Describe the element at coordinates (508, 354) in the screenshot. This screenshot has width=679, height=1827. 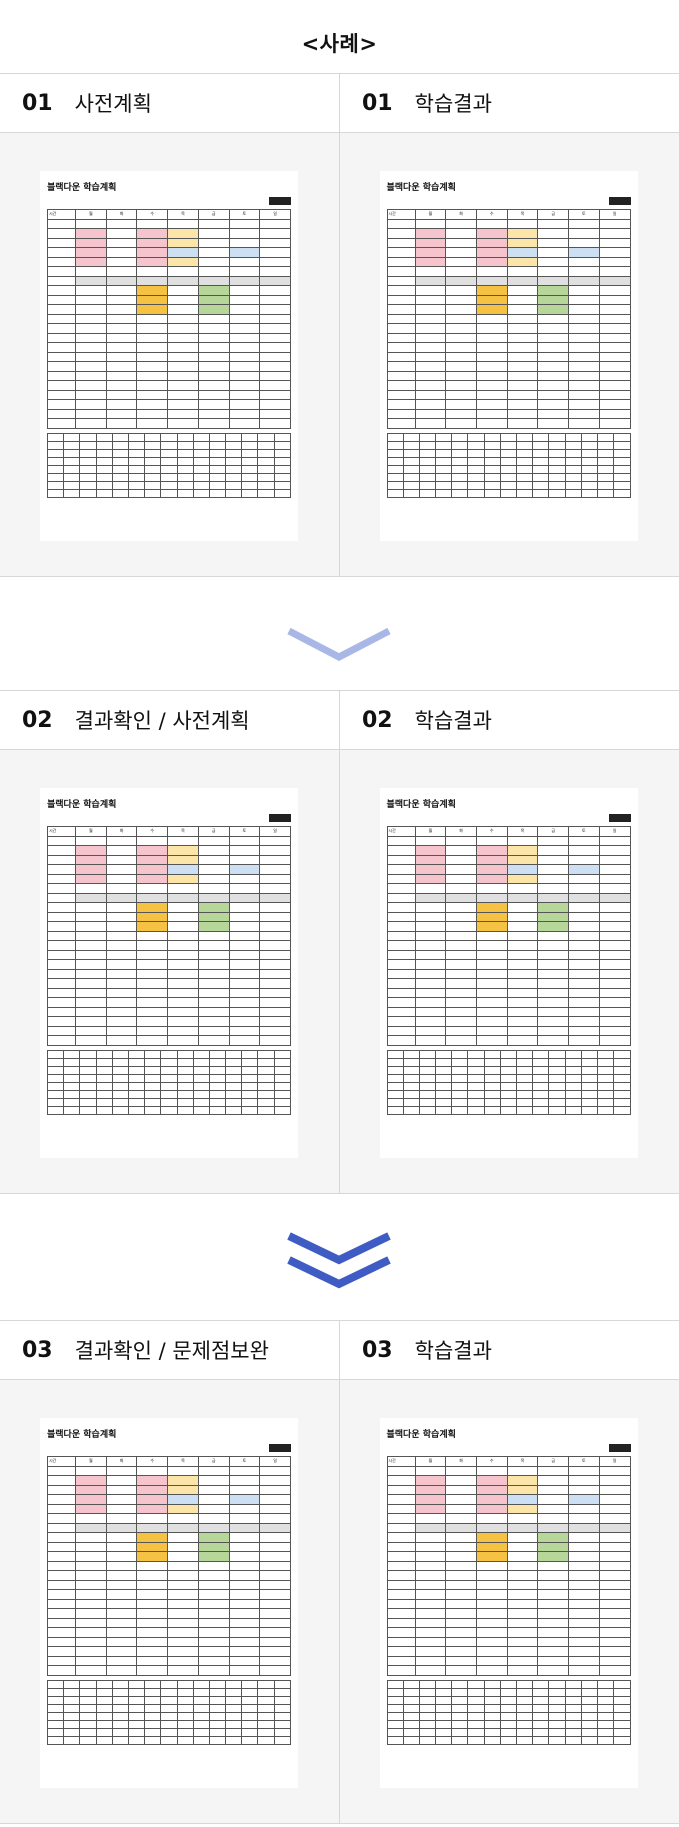
I see `result-image-pane: 블랙다운 학습계획 시간 월 화 수 목 금 토 일` at that location.